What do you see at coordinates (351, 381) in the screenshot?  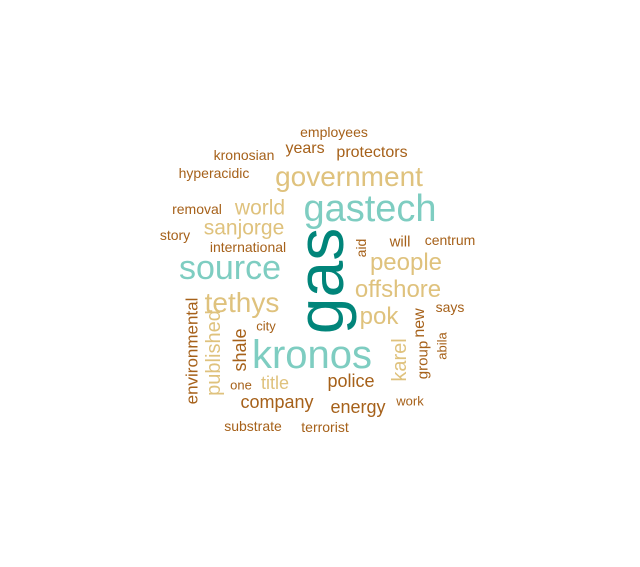 I see `word-police: police` at bounding box center [351, 381].